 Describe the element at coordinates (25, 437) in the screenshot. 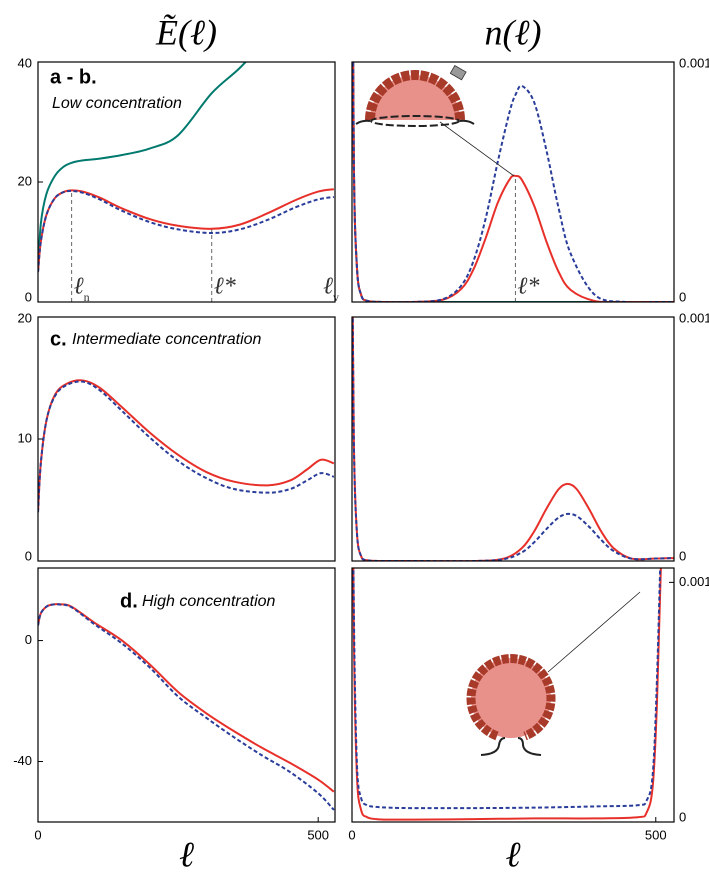

I see `y-tick-label: 10` at that location.